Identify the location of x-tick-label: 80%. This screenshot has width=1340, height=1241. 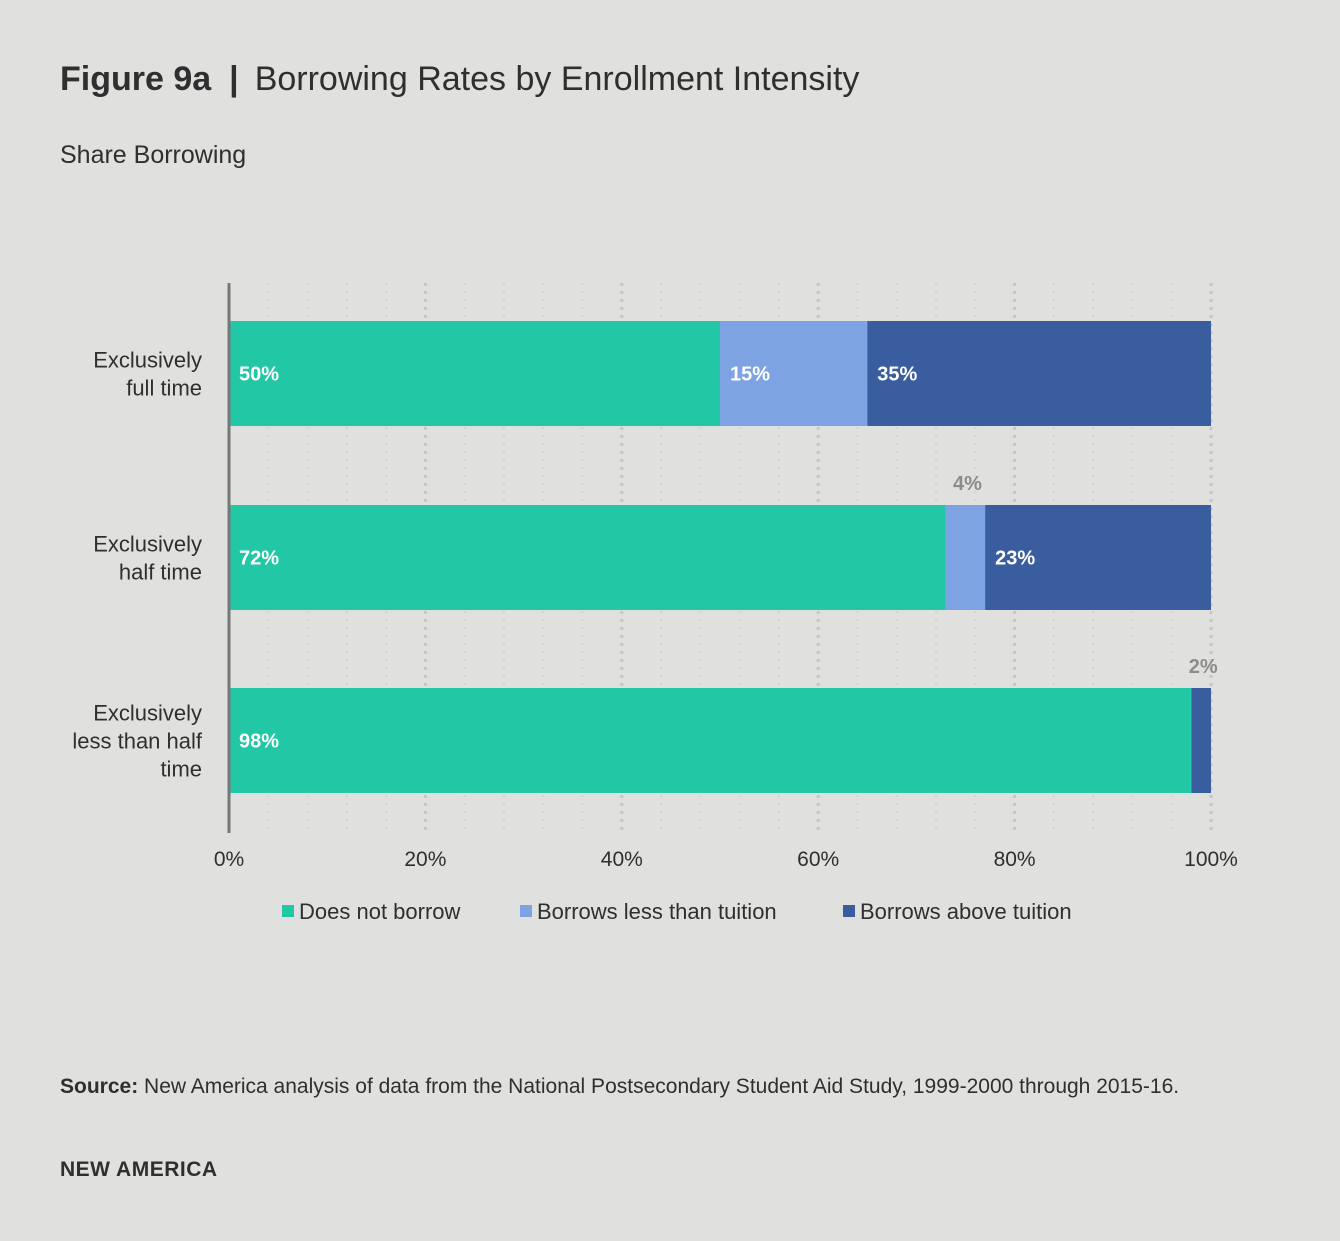
(1015, 859).